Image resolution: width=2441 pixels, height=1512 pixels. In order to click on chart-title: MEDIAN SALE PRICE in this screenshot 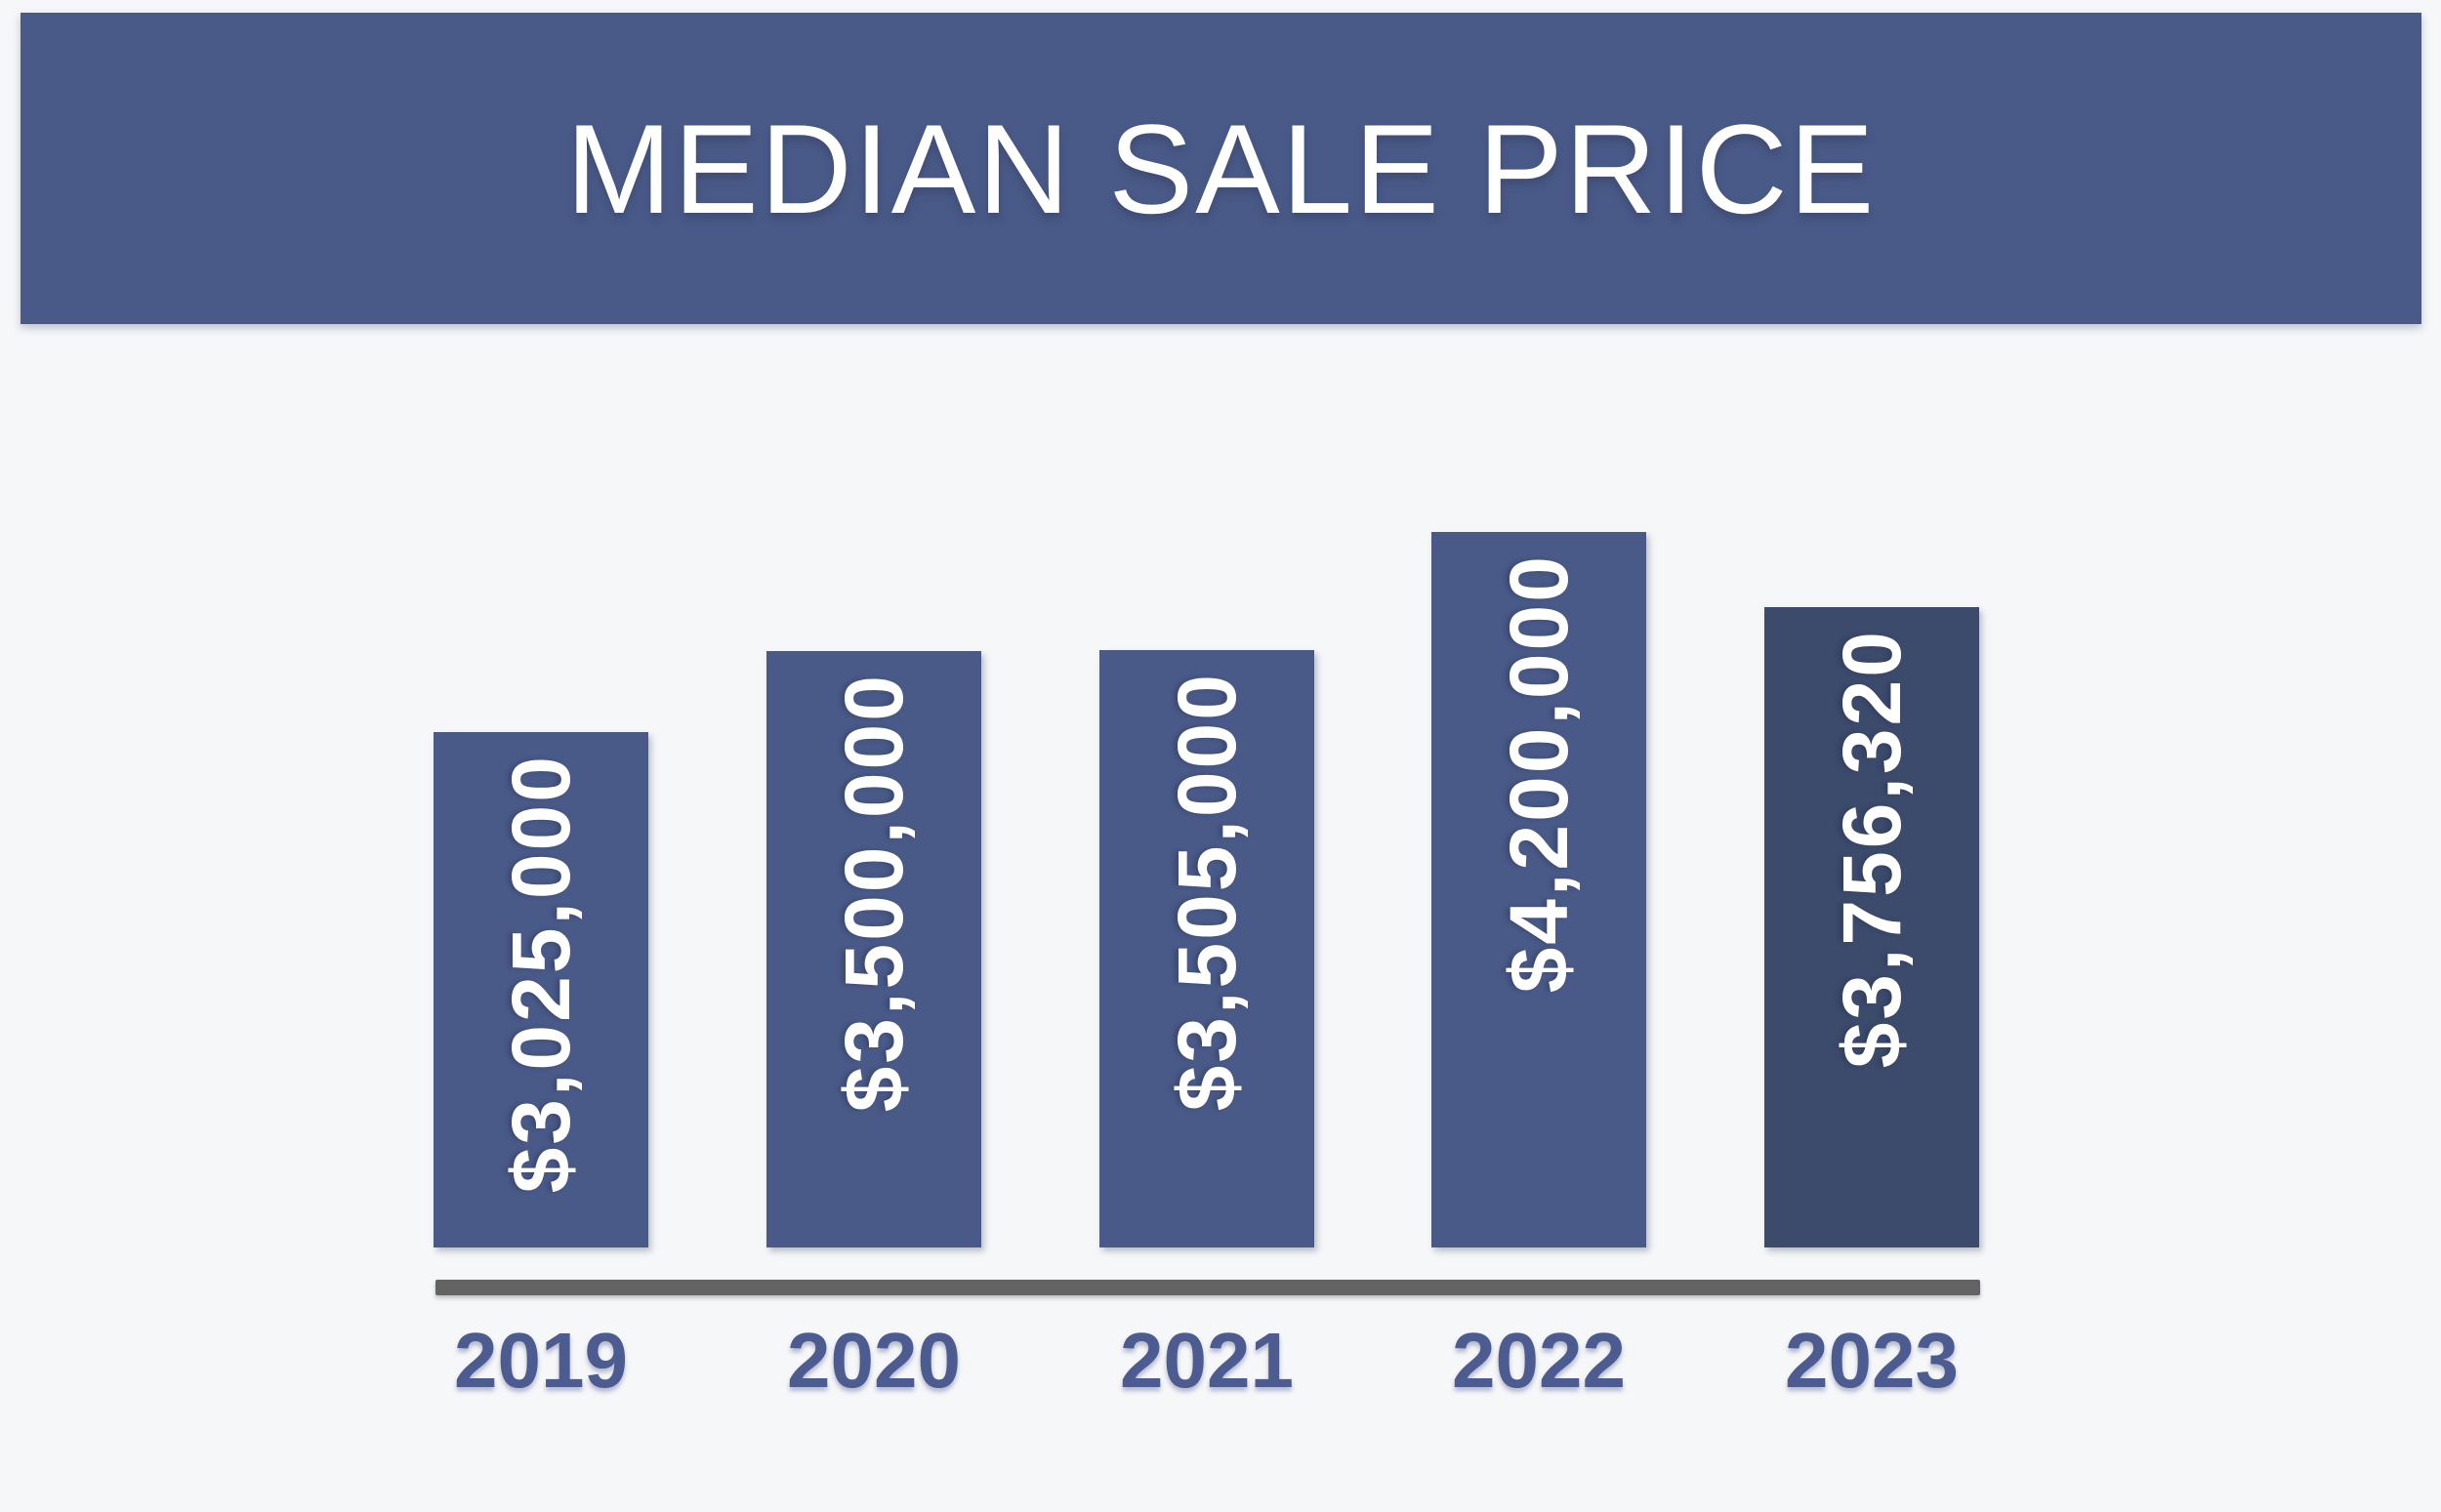, I will do `click(1221, 169)`.